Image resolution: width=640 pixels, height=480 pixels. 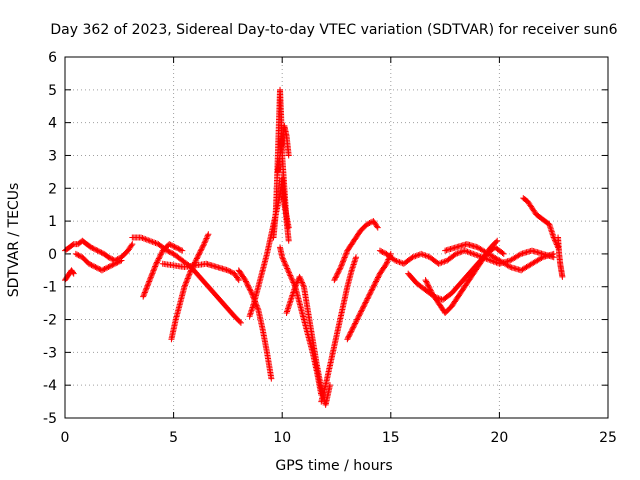 I want to click on x-tick-label: 5, so click(x=173, y=438).